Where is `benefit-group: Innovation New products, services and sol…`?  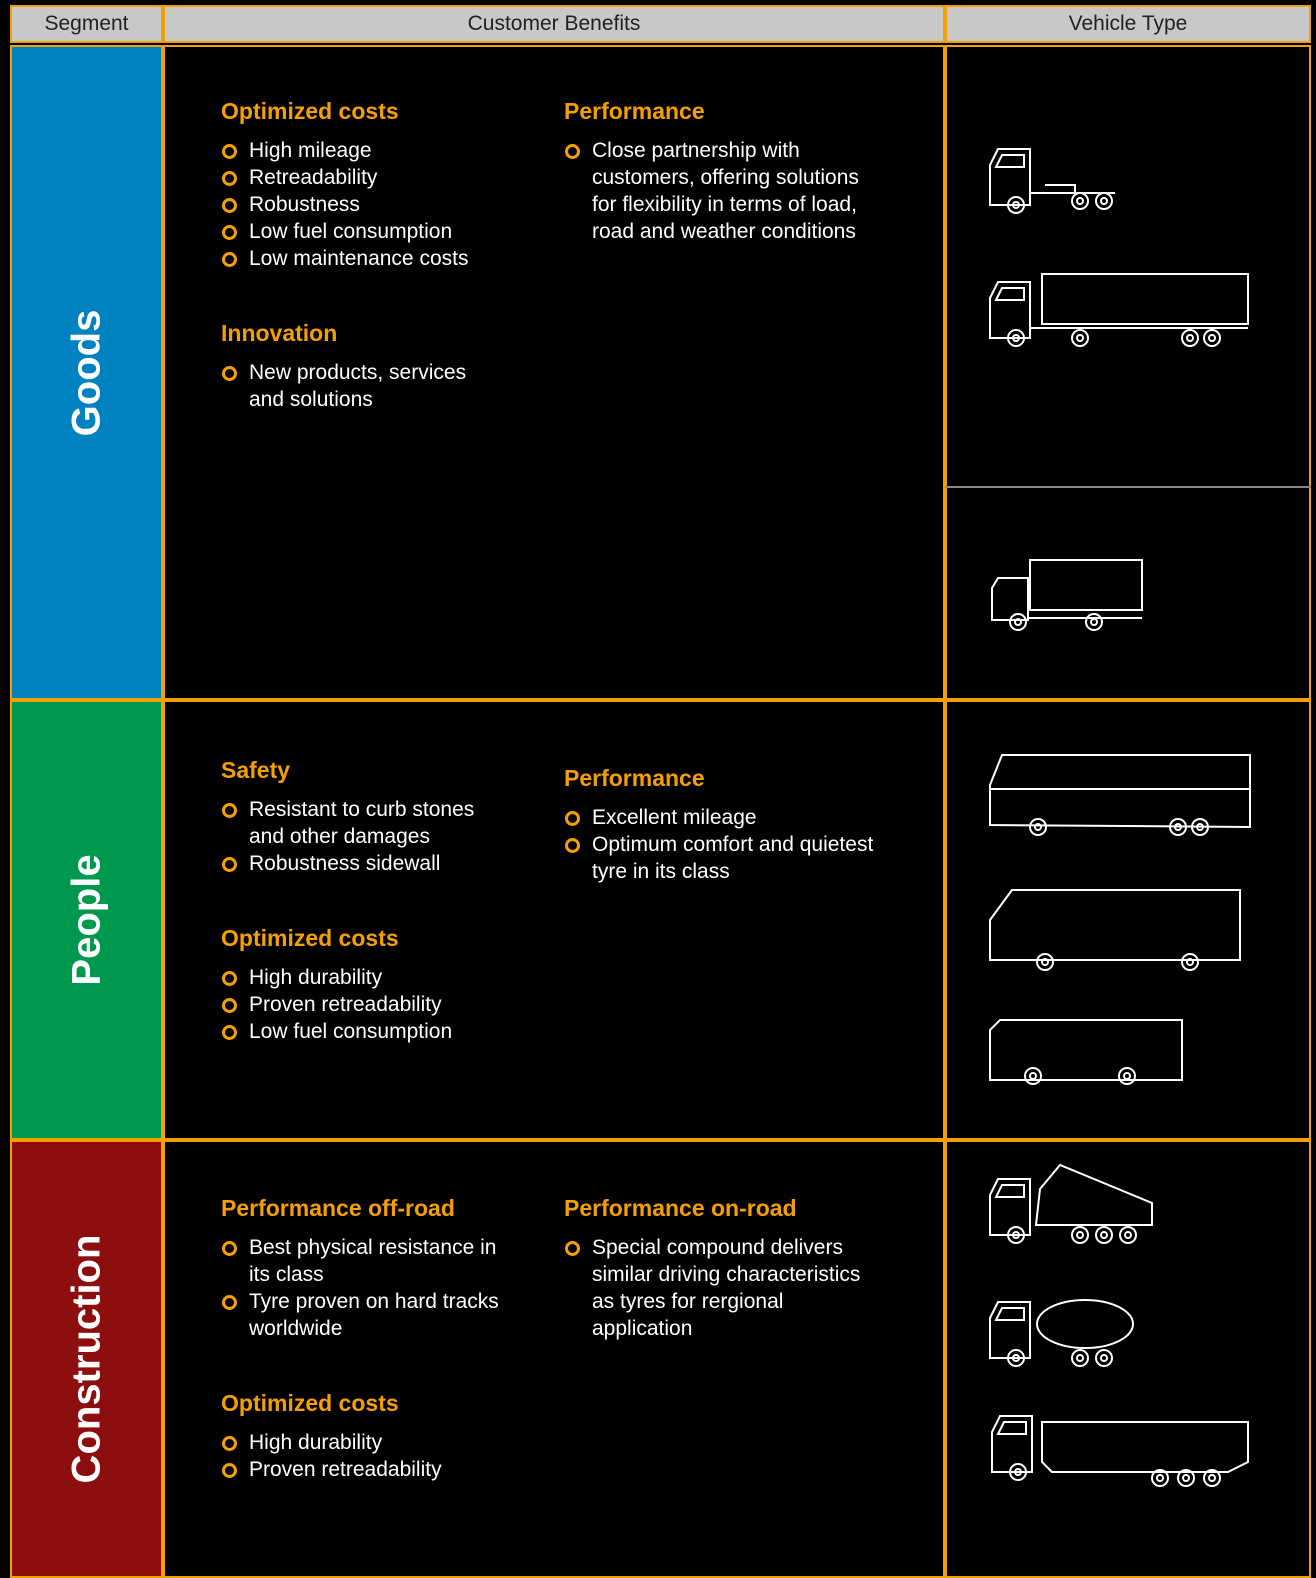 benefit-group: Innovation New products, services and sol… is located at coordinates (361, 366).